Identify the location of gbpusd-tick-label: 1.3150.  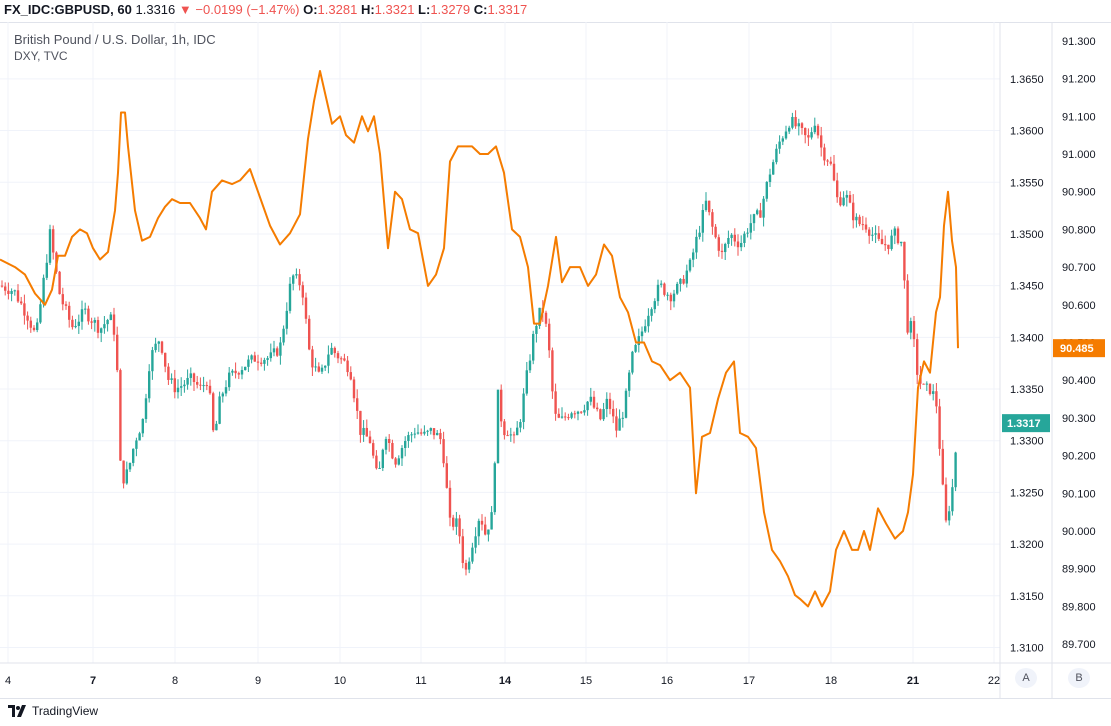
(1027, 597).